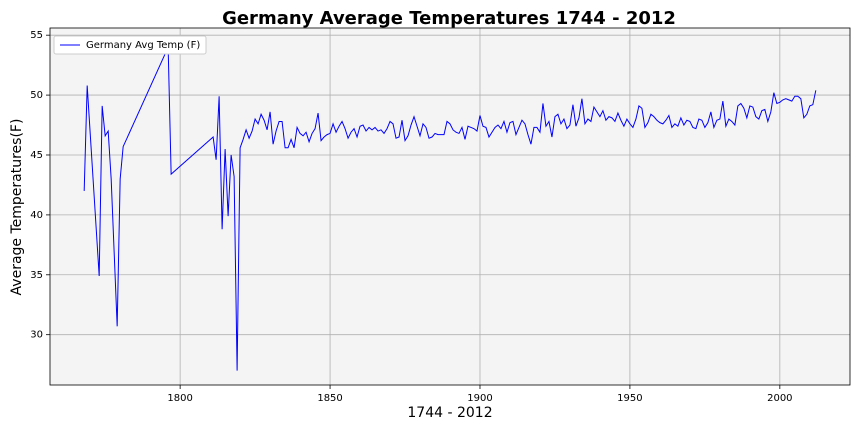 The width and height of the screenshot is (864, 432). I want to click on x-tick-label: 1950, so click(629, 398).